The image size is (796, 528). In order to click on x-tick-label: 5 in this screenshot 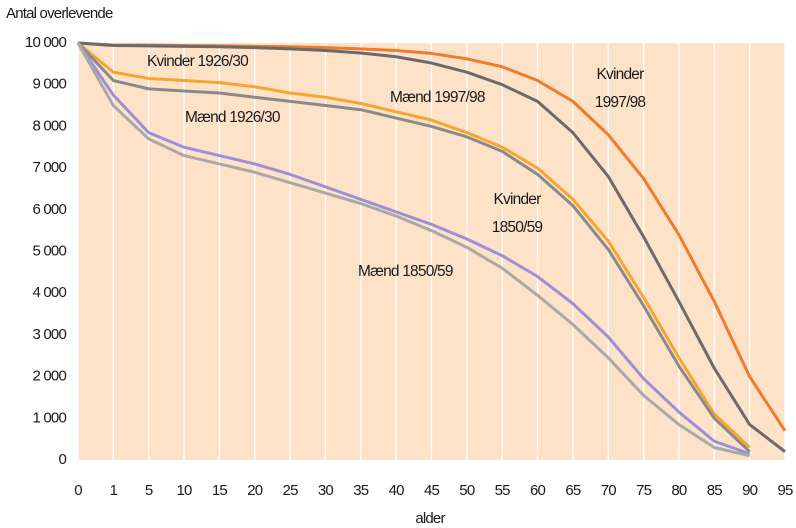, I will do `click(149, 490)`.